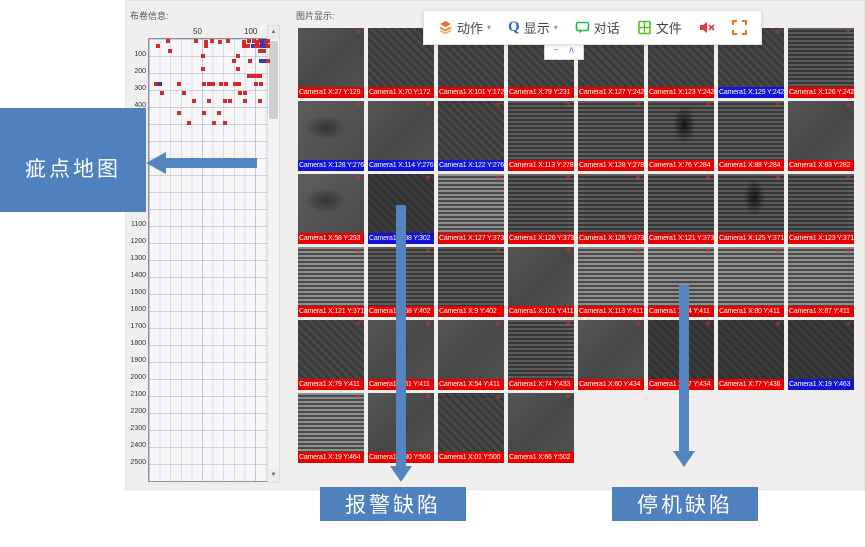 Image resolution: width=865 pixels, height=547 pixels. I want to click on floating-toolbar: 动作 ▾ Q 显示 ▾ 对话 文件, so click(592, 27).